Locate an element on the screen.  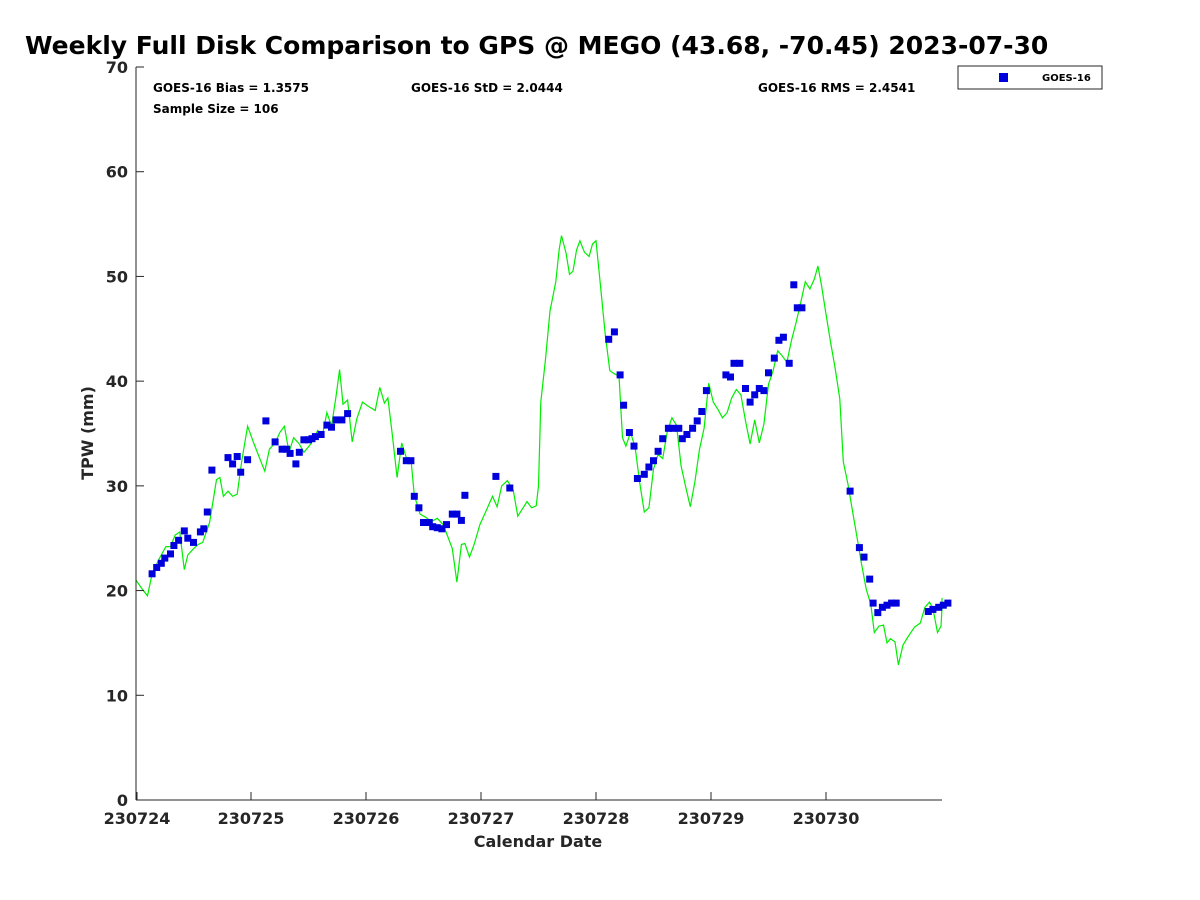
x-tick-label: 230730 is located at coordinates (826, 818).